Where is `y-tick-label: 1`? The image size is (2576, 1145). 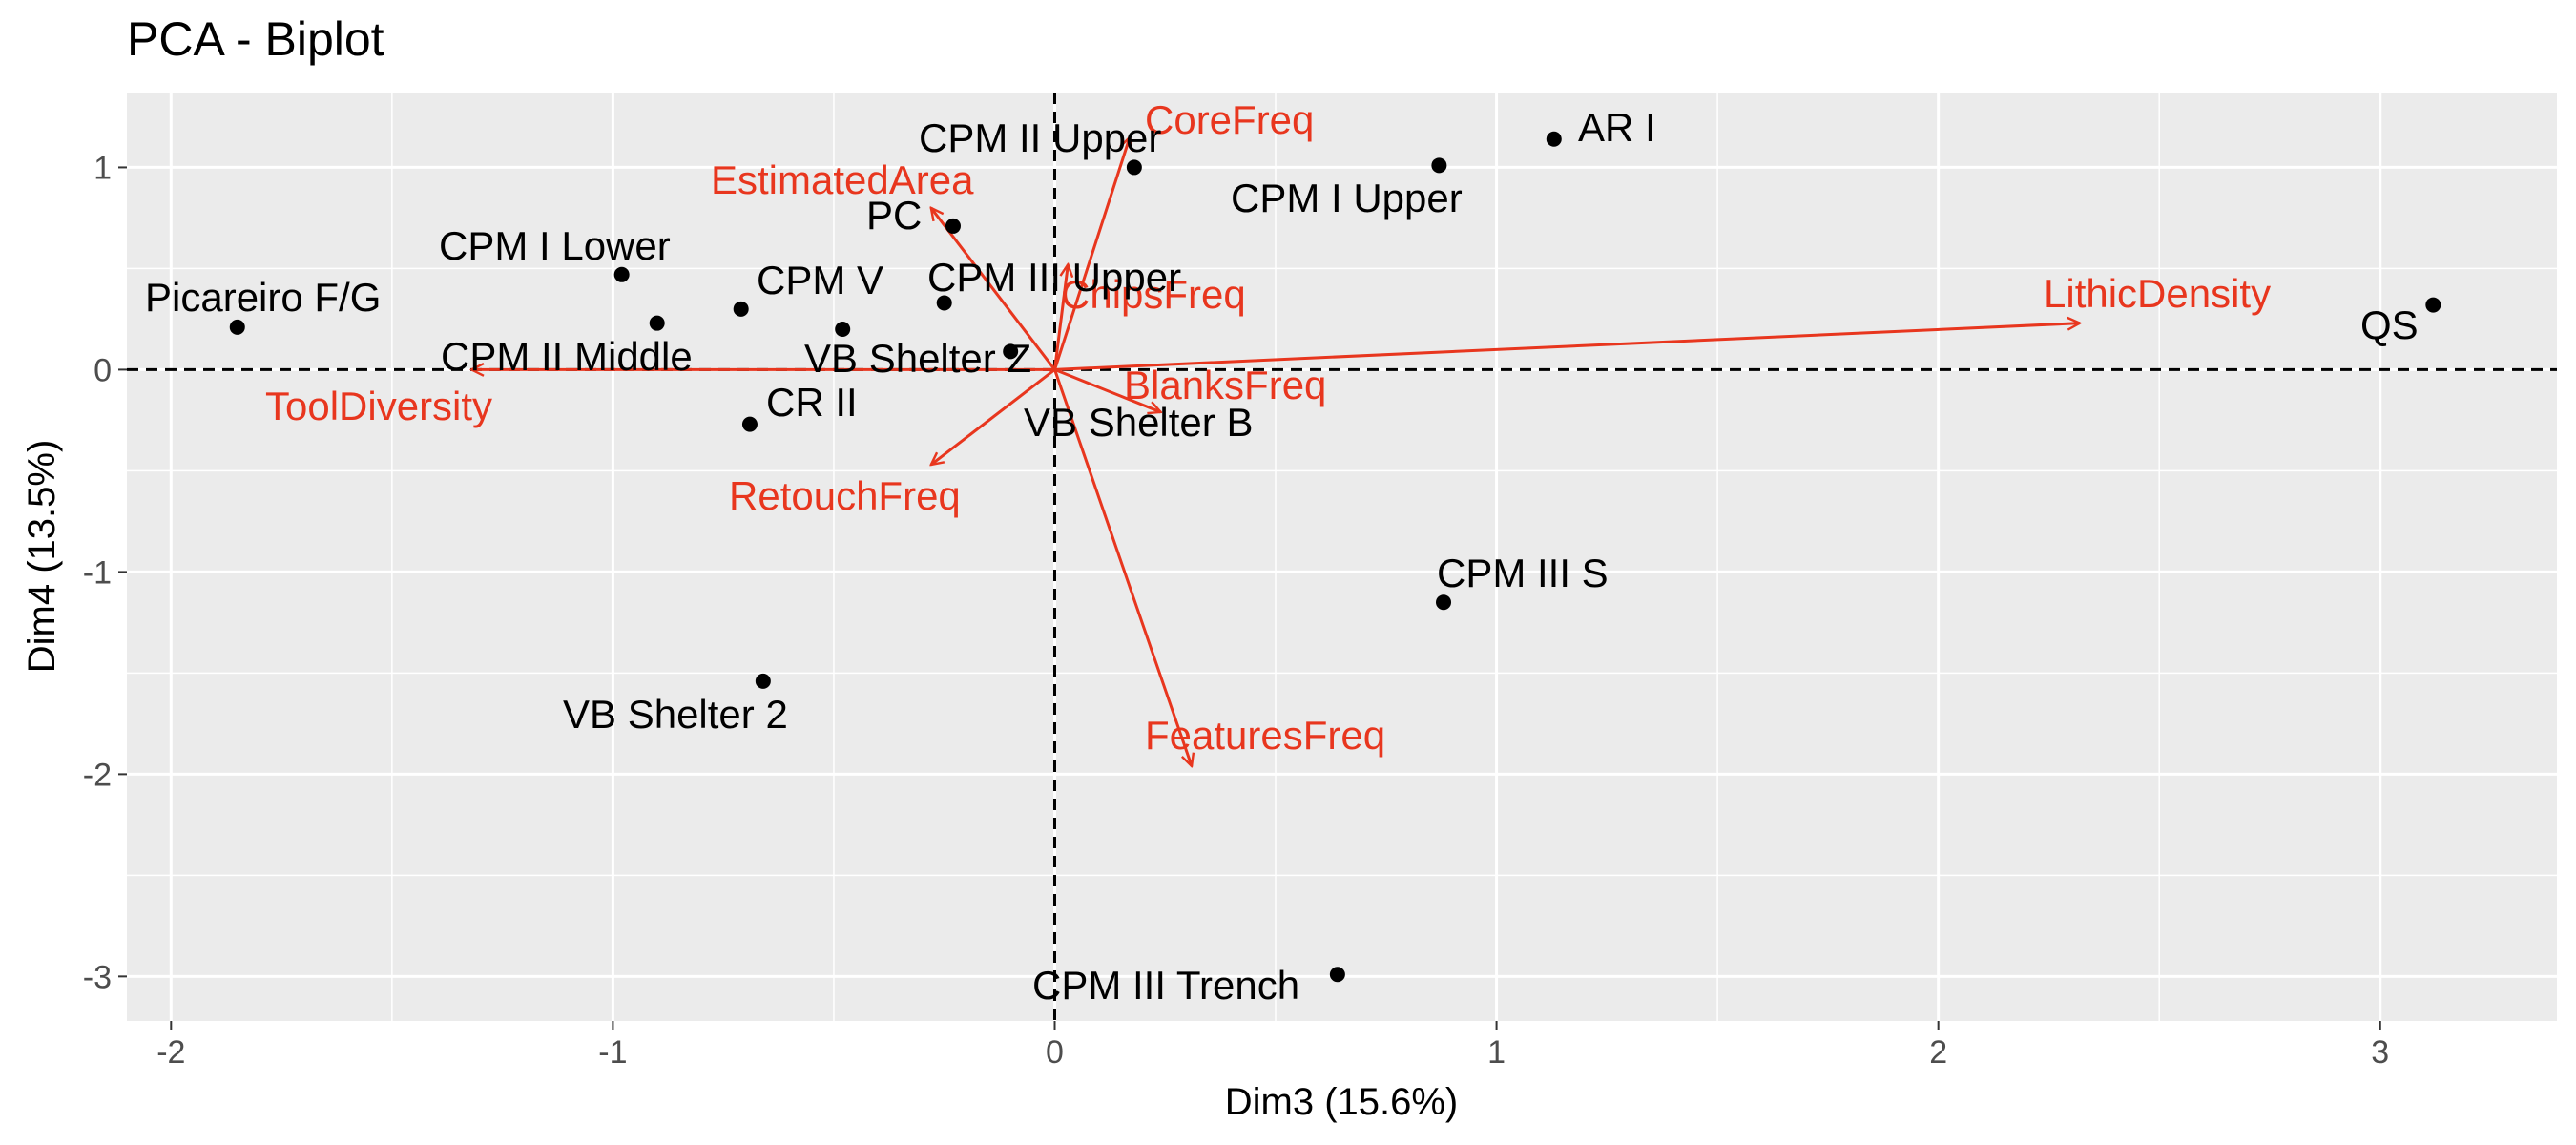 y-tick-label: 1 is located at coordinates (102, 168).